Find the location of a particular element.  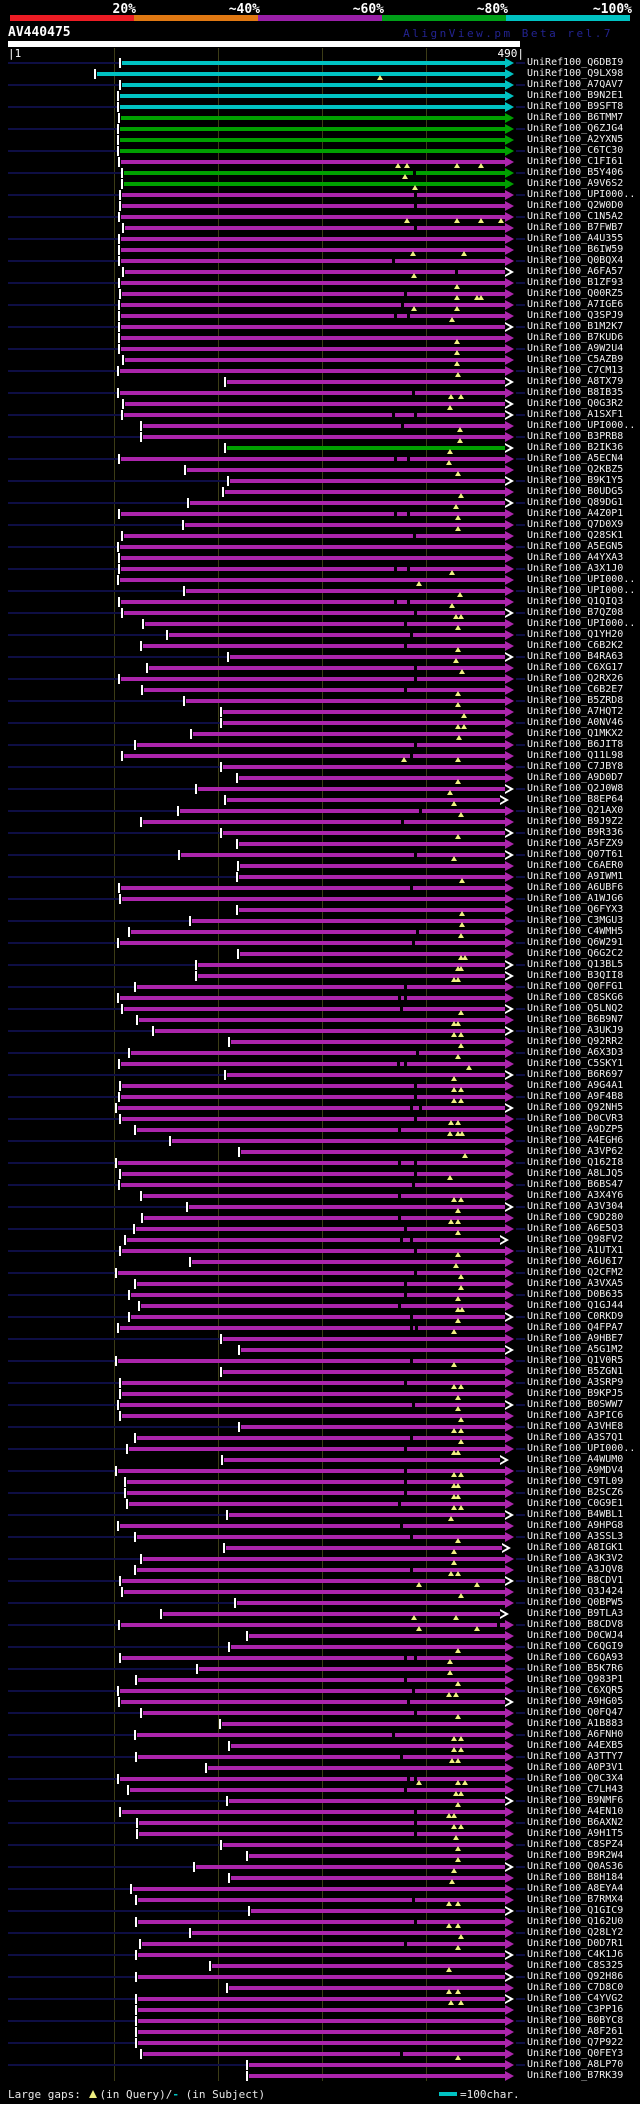

subject-label: UniRef100_Q162I8 is located at coordinates (575, 1162).